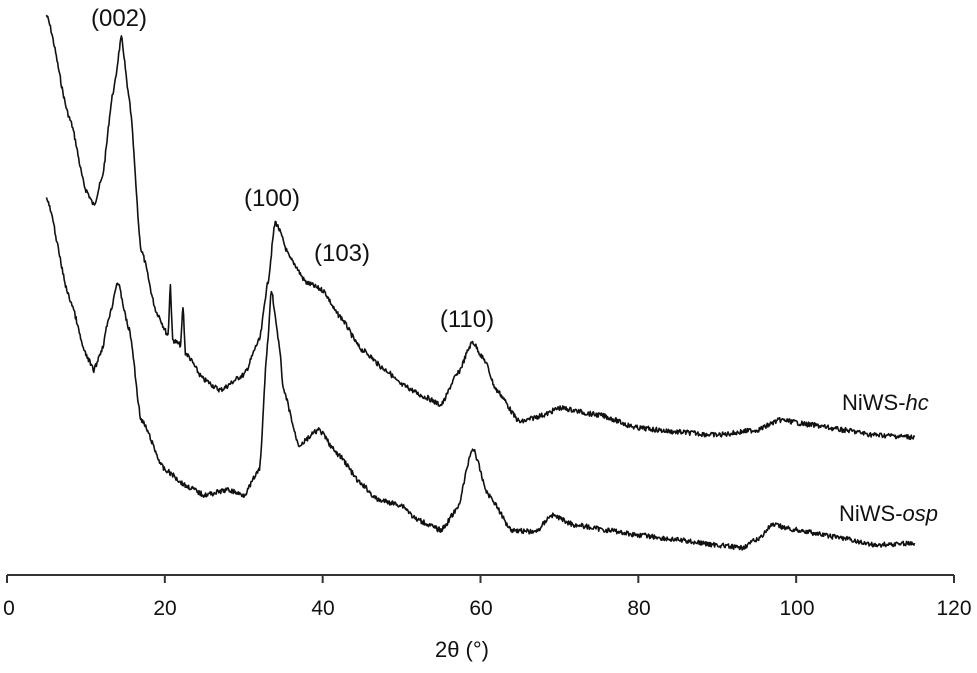 The image size is (977, 673). I want to click on peak-label-110: (110), so click(467, 319).